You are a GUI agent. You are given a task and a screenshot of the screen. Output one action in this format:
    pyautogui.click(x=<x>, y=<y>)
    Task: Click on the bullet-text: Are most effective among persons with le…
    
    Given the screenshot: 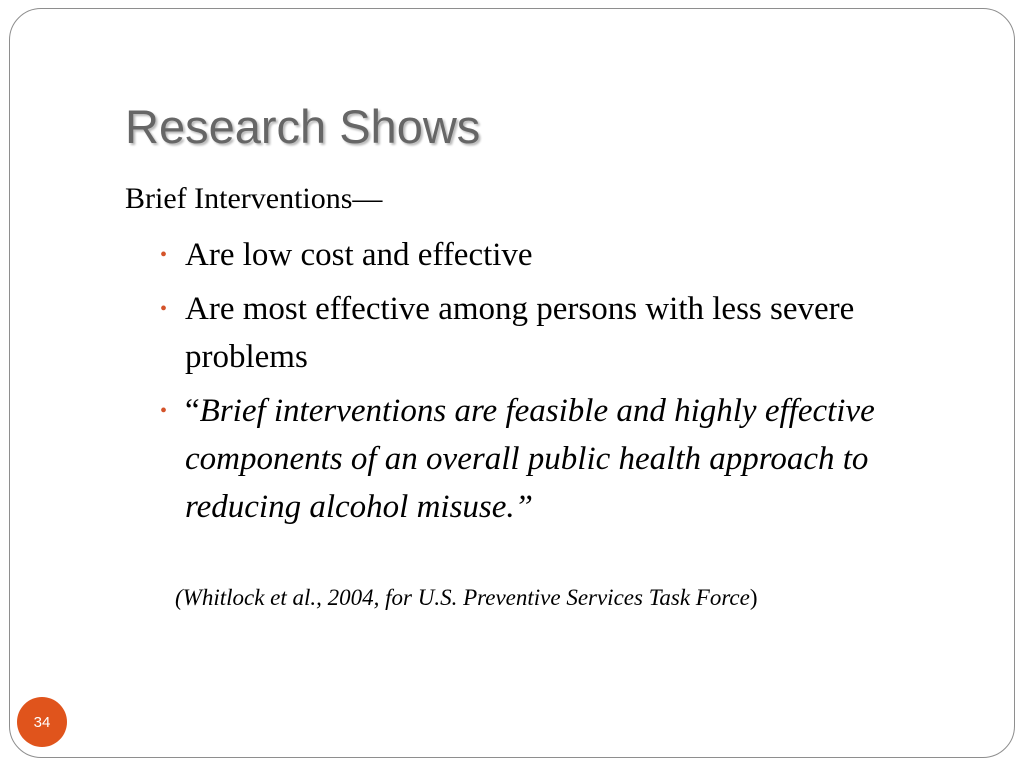 What is the action you would take?
    pyautogui.click(x=520, y=333)
    